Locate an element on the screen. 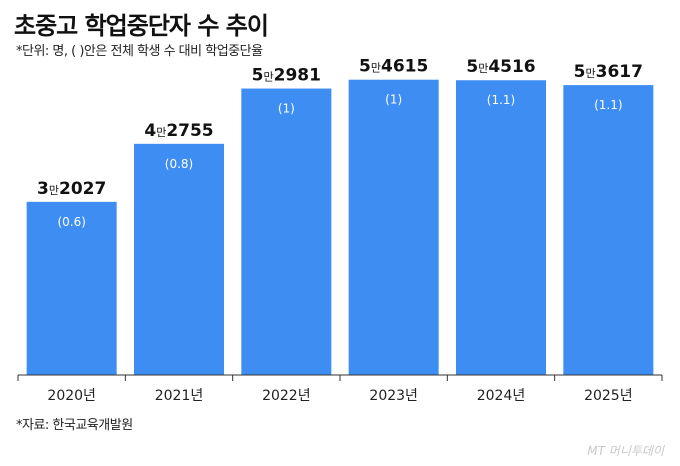  x-tick-label: 2023년 is located at coordinates (393, 396).